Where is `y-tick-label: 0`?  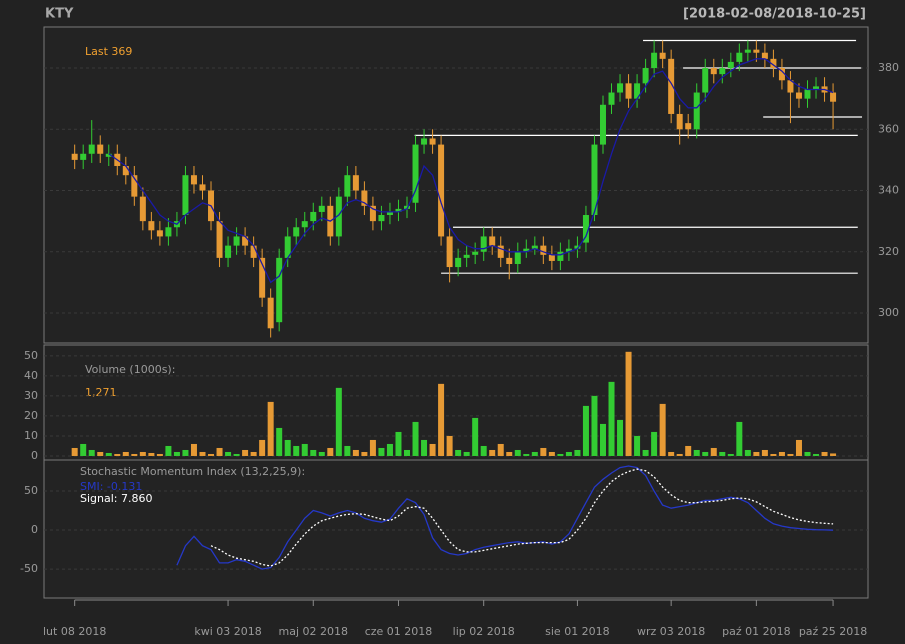 y-tick-label: 0 is located at coordinates (34, 455).